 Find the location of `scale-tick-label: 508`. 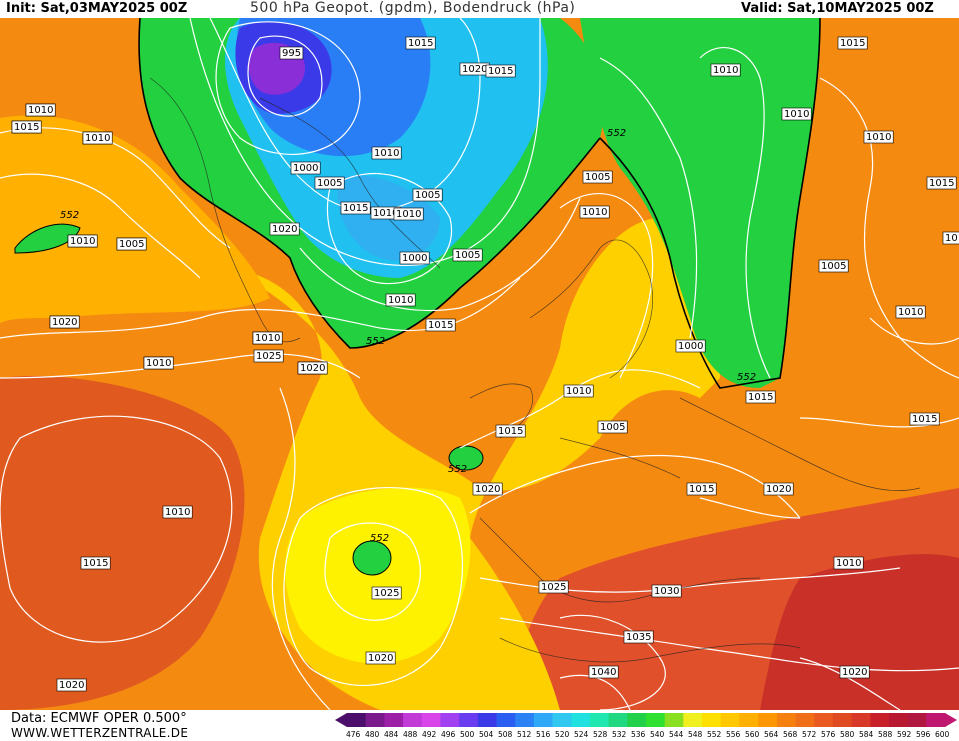

scale-tick-label: 508 is located at coordinates (505, 734).